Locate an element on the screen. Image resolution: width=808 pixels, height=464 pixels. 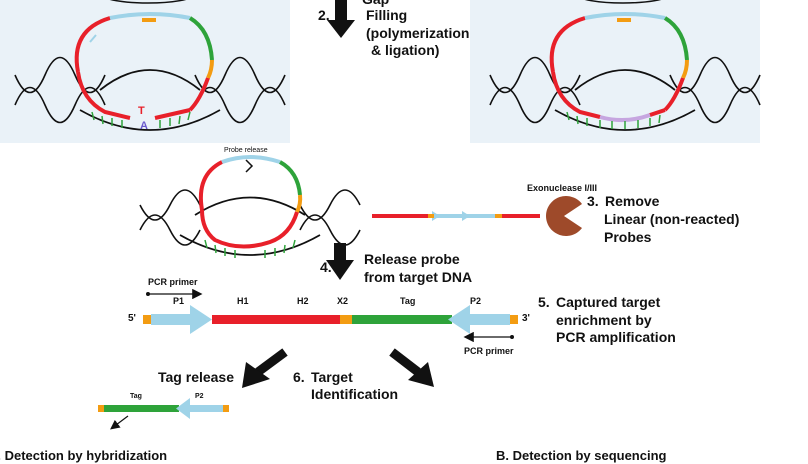
segment-tag-label: Tag is located at coordinates (408, 301).